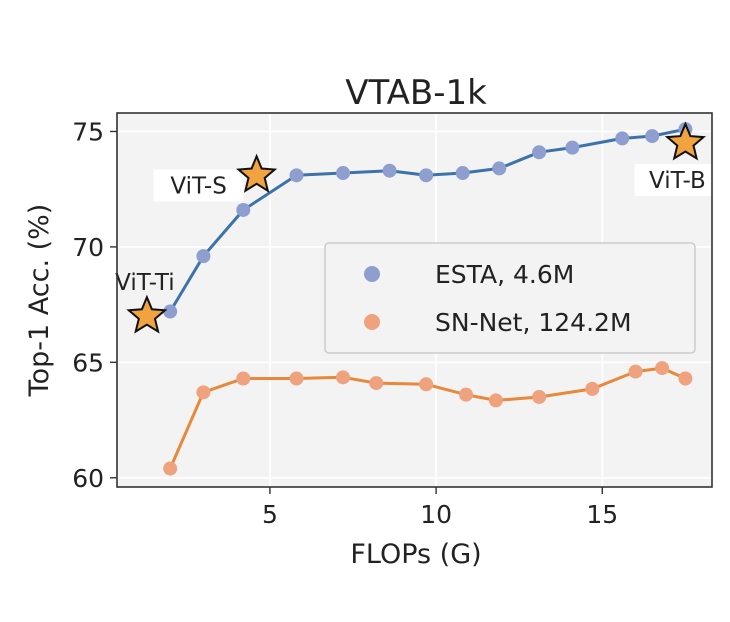 The image size is (730, 622). What do you see at coordinates (257, 173) in the screenshot?
I see `anchor-star-vit-s` at bounding box center [257, 173].